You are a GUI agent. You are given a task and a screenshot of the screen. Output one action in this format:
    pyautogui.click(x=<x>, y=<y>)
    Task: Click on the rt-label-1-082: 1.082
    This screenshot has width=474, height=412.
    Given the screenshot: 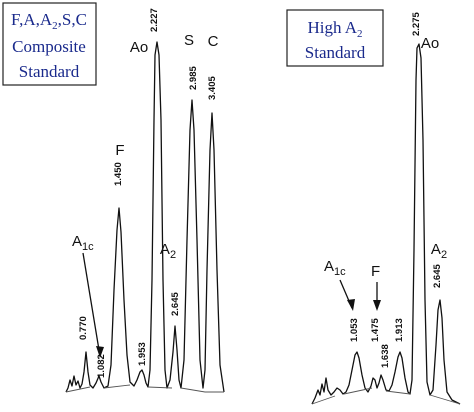 What is the action you would take?
    pyautogui.click(x=101, y=366)
    